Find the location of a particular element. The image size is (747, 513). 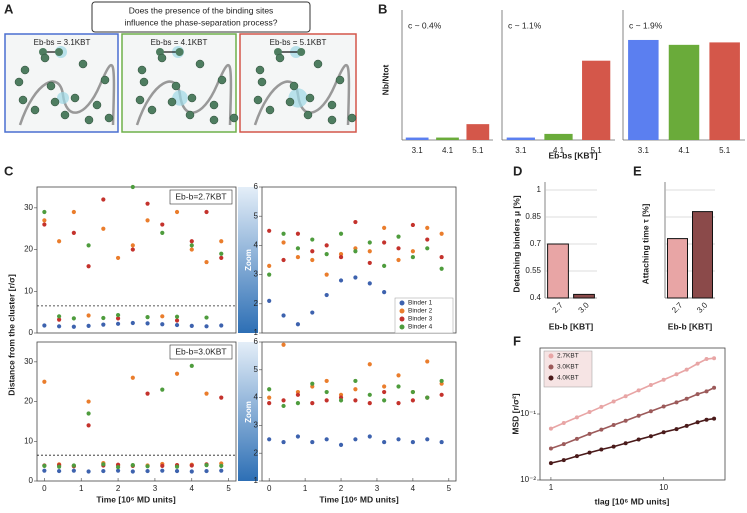

annotation: Eb-b=2.7KBT is located at coordinates (200, 196).